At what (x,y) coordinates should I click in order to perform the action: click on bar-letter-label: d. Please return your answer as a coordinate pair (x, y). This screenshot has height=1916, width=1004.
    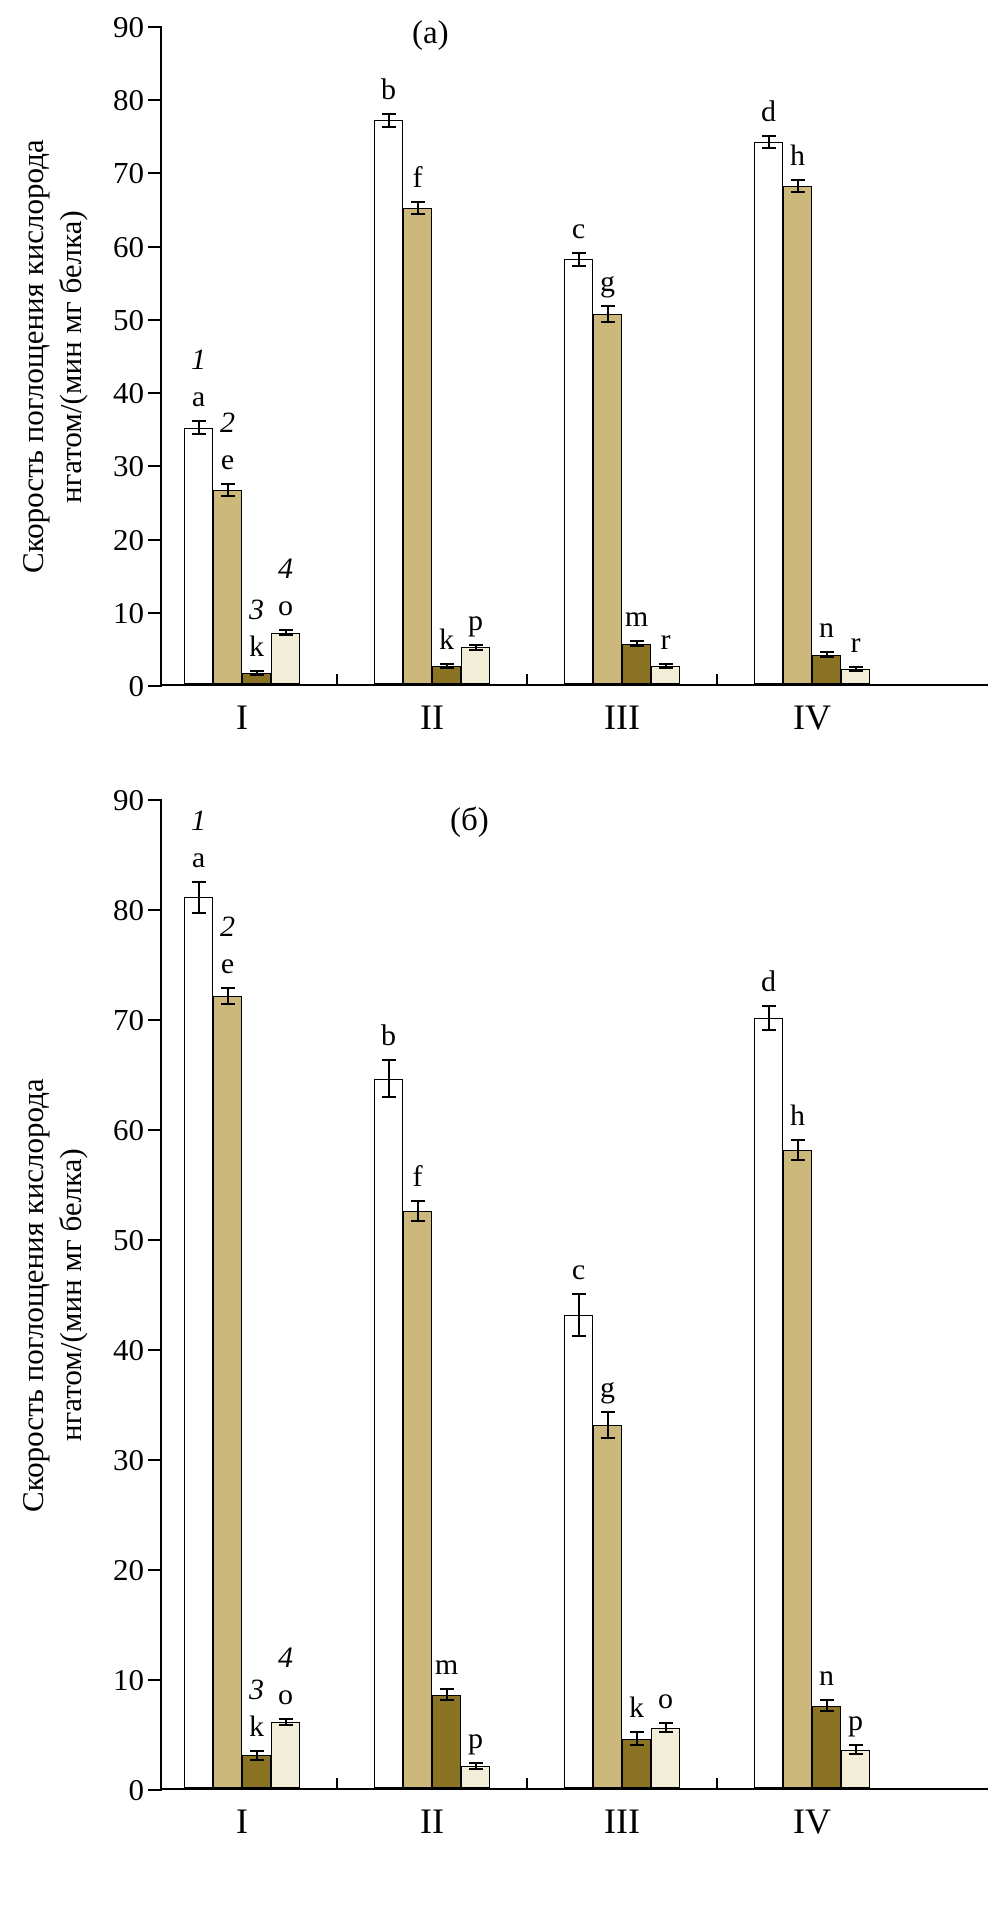
    Looking at the image, I should click on (768, 981).